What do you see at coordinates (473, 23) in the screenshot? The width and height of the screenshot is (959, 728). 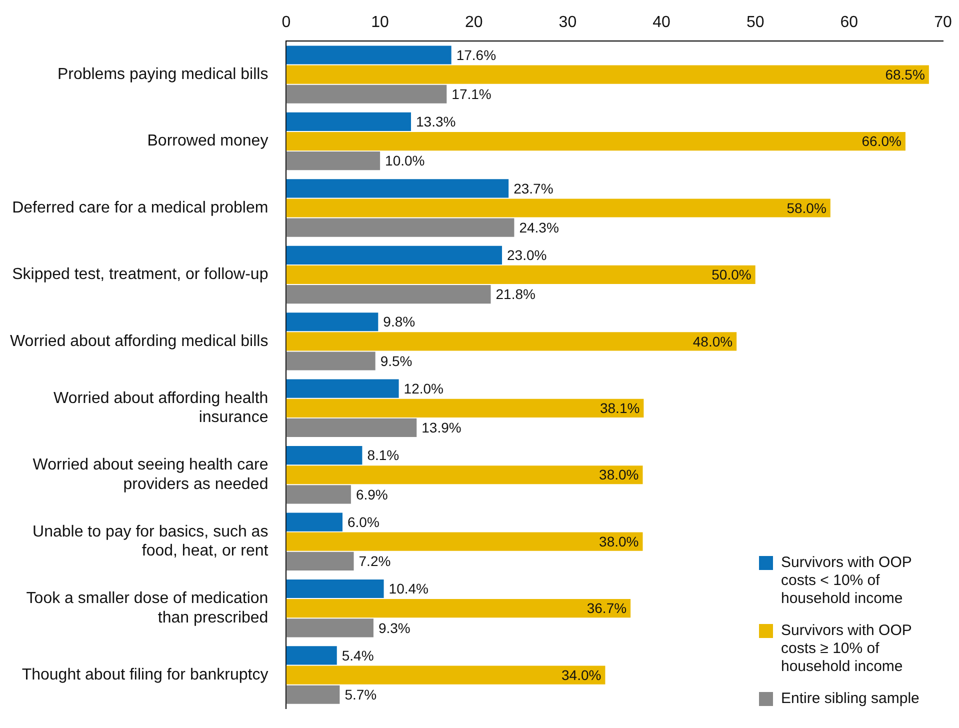 I see `x-tick-label: 20` at bounding box center [473, 23].